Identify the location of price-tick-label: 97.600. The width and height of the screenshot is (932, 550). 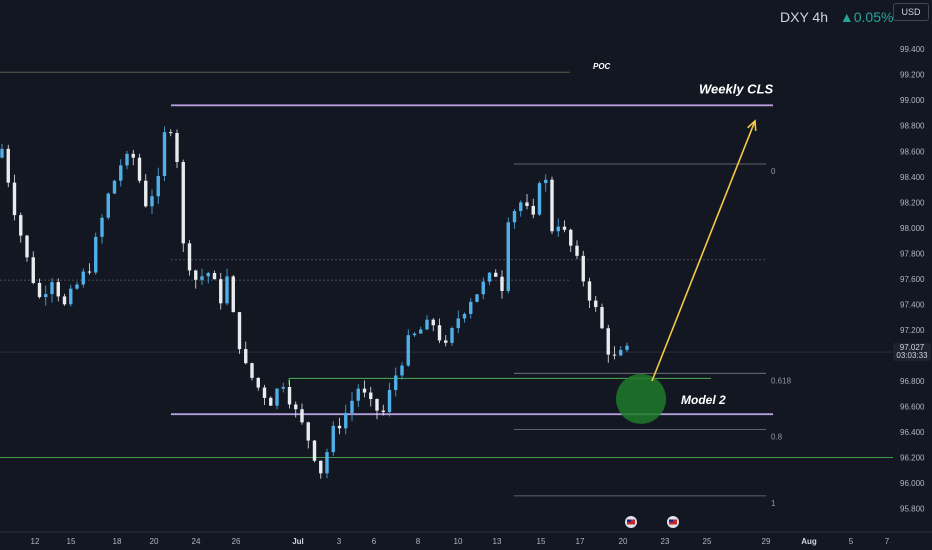
(912, 279).